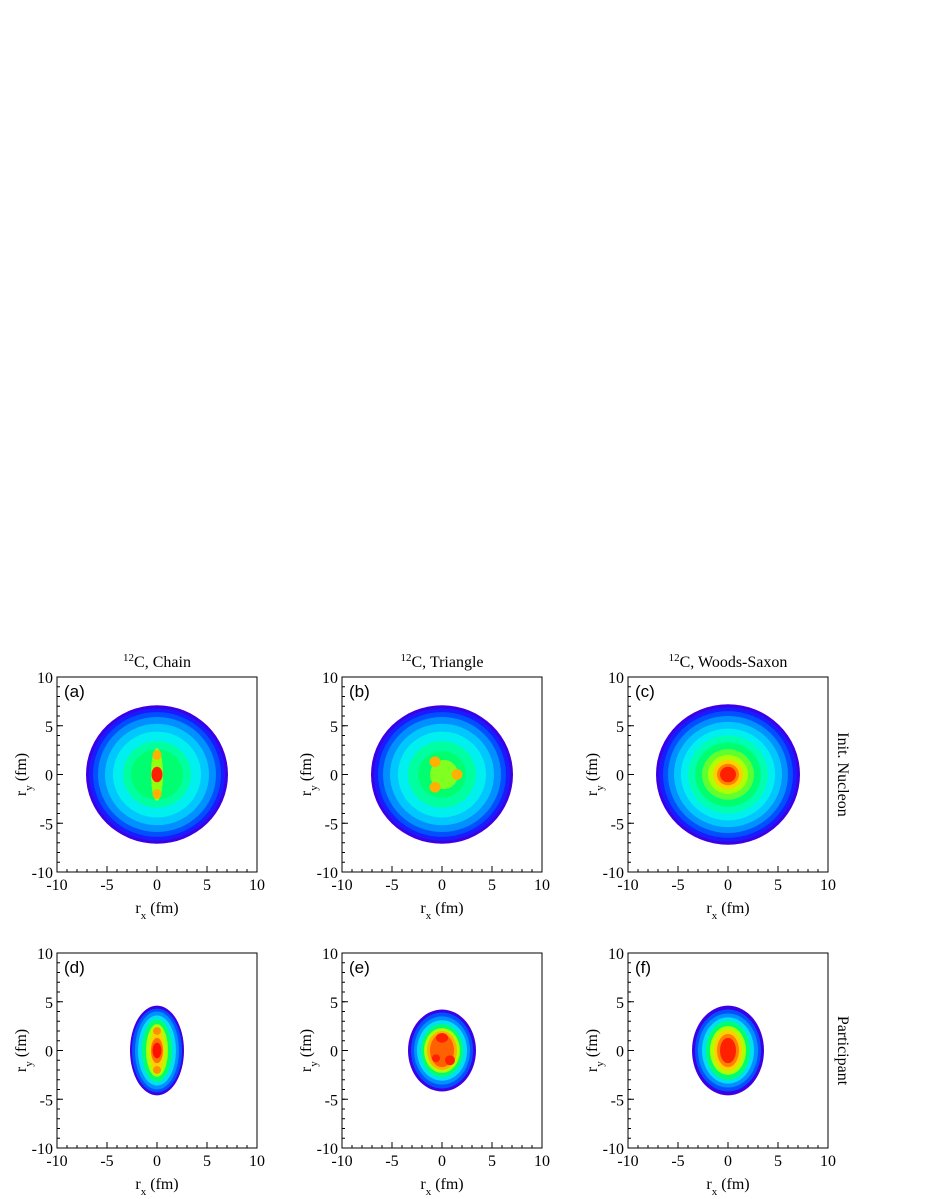 The height and width of the screenshot is (1199, 926). What do you see at coordinates (157, 661) in the screenshot?
I see `panel-title: 12C, Chain` at bounding box center [157, 661].